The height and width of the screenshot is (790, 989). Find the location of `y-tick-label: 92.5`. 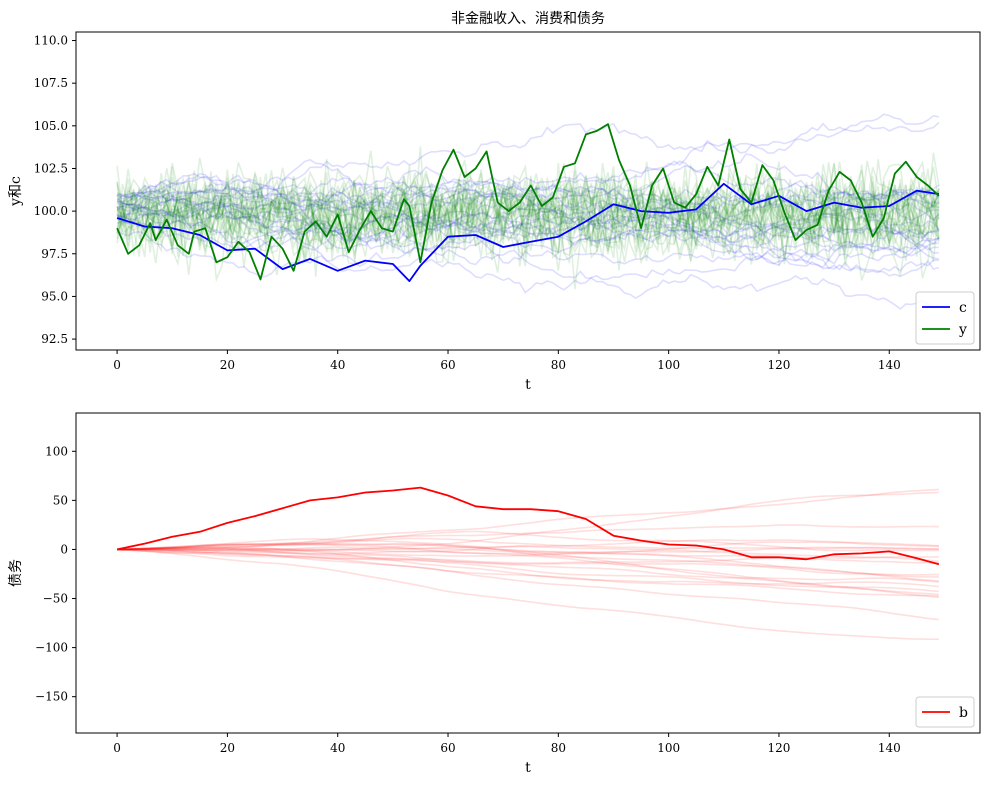

y-tick-label: 92.5 is located at coordinates (54, 339).